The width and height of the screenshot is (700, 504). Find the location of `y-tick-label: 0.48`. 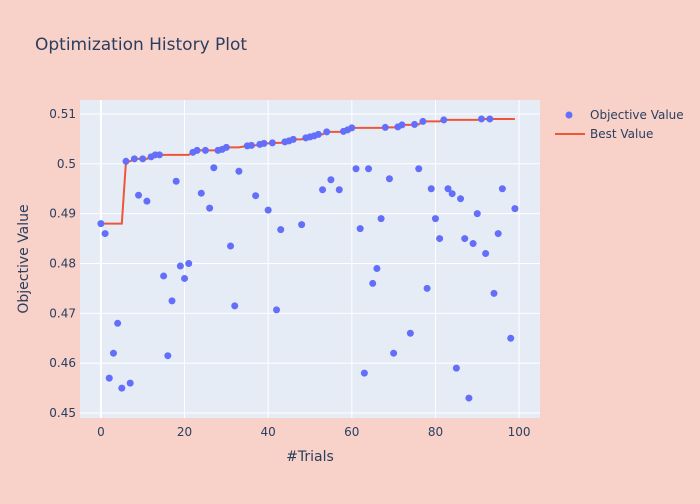

y-tick-label: 0.48 is located at coordinates (62, 263).